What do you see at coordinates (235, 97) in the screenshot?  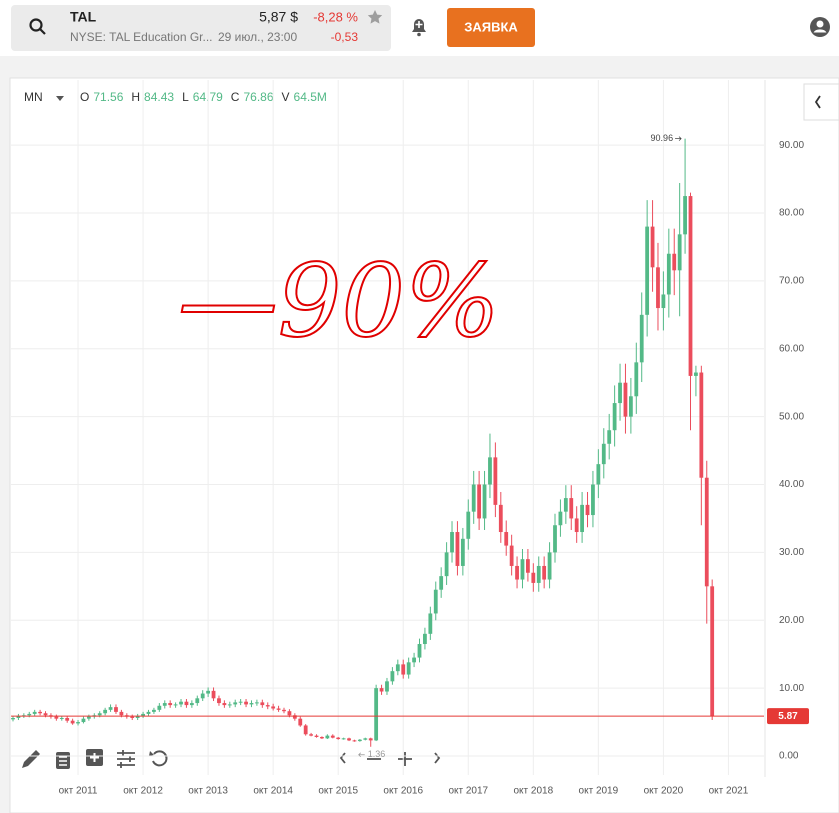 I see `legend-label: C` at bounding box center [235, 97].